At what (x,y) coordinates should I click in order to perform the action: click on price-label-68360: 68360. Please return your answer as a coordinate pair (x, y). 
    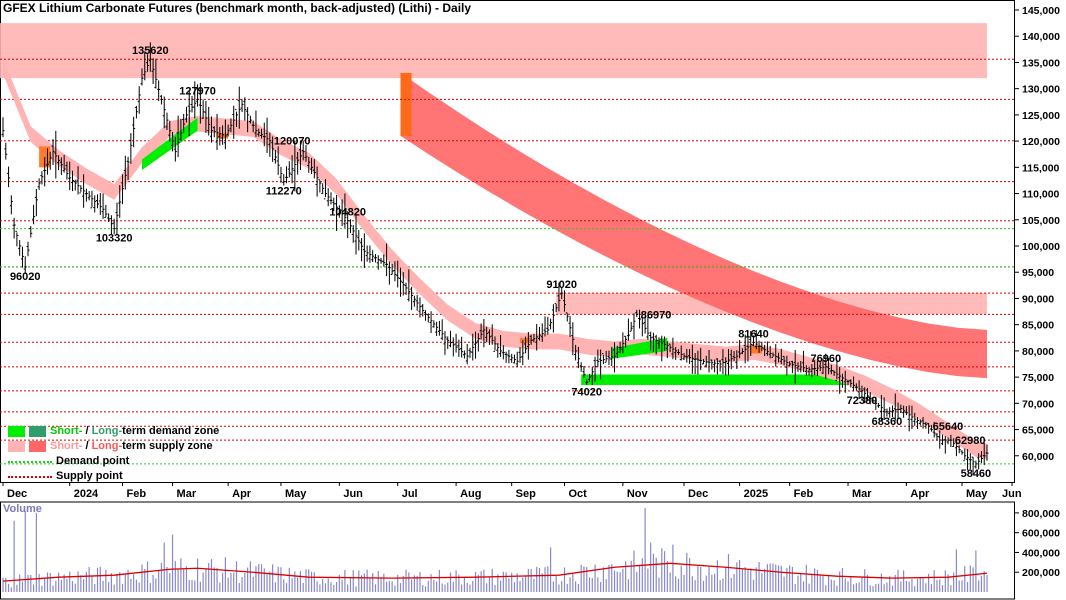
    Looking at the image, I should click on (887, 422).